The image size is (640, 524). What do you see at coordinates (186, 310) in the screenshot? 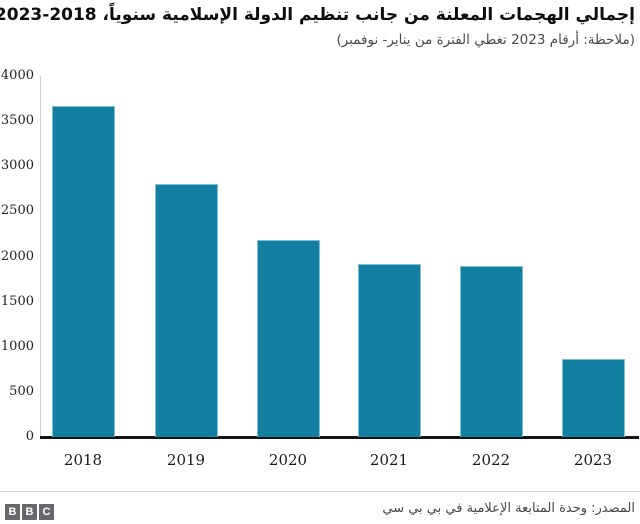
I see `bar-2019` at bounding box center [186, 310].